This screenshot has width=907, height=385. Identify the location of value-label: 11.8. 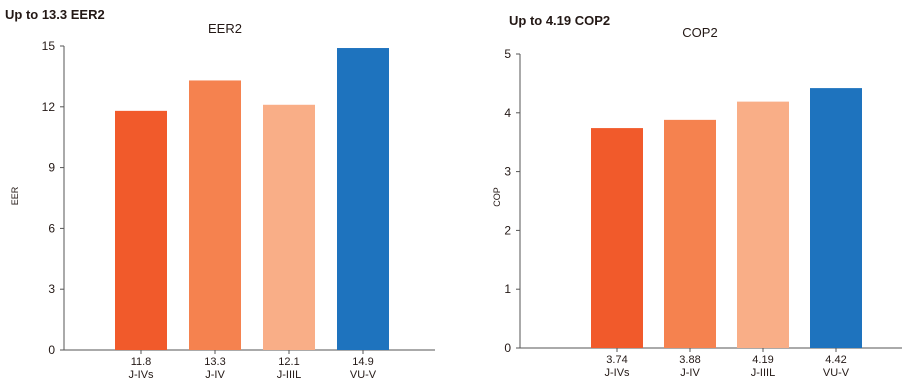
(141, 362).